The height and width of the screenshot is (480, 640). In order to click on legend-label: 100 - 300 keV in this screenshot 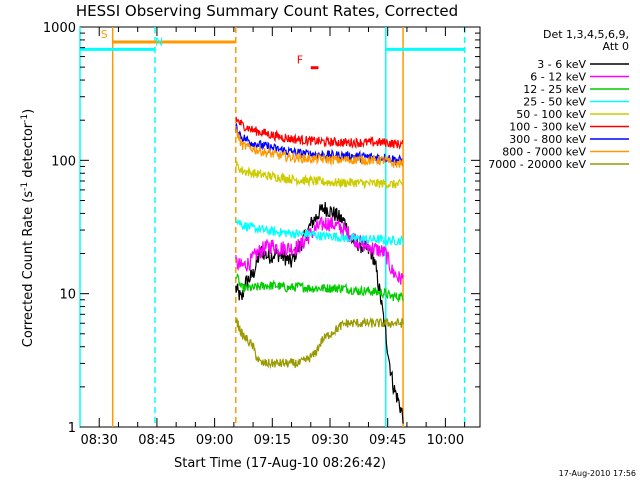, I will do `click(547, 127)`.